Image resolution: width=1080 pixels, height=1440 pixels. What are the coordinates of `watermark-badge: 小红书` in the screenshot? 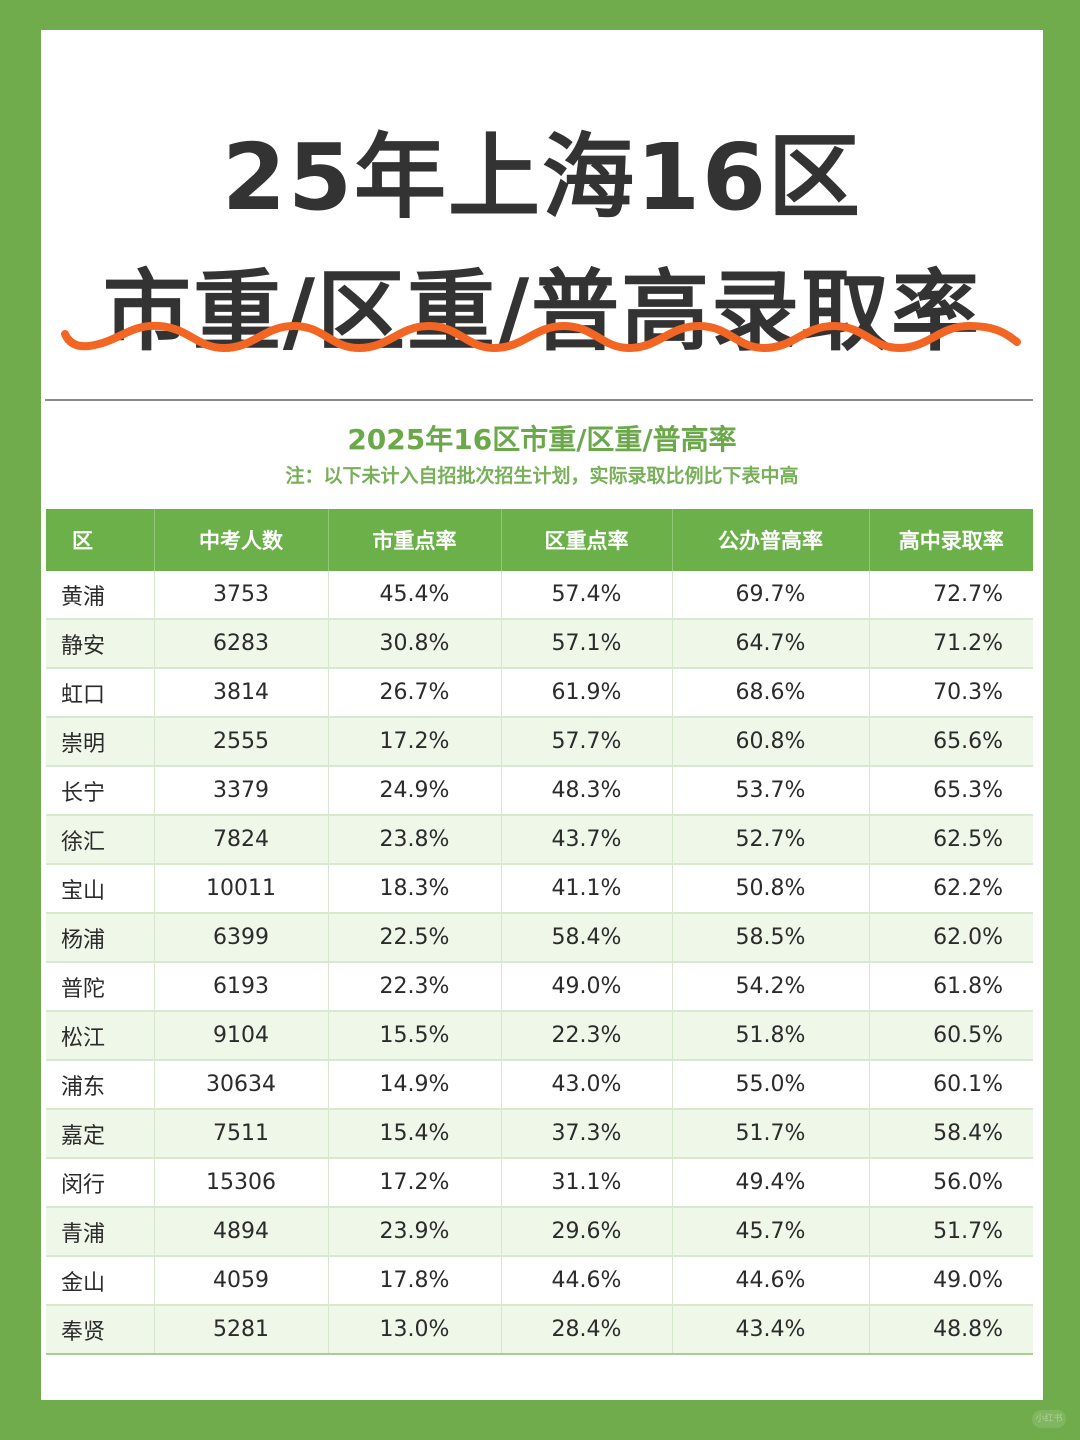 It's located at (1049, 1419).